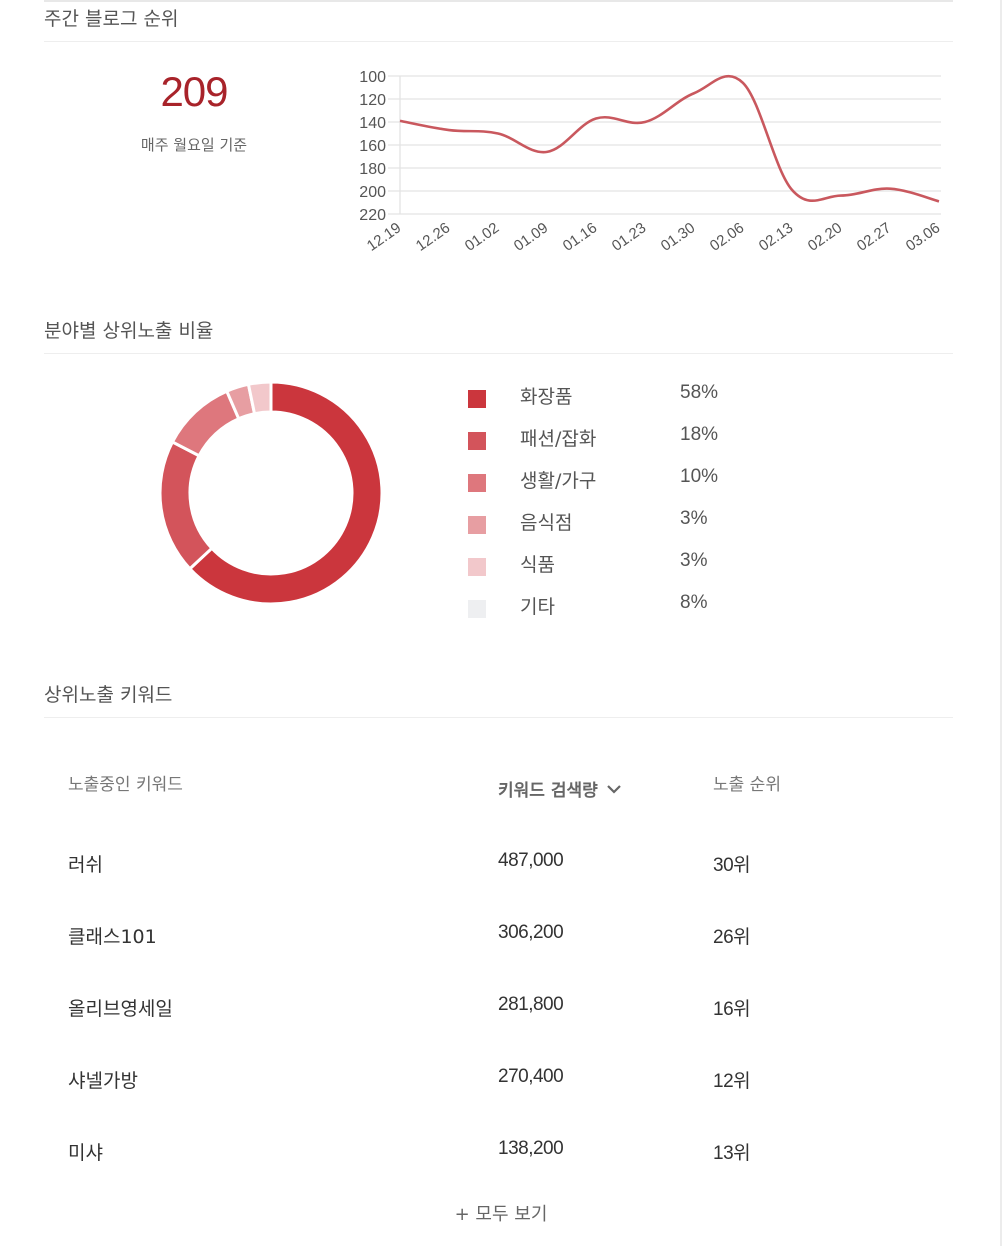 This screenshot has width=1002, height=1246. I want to click on column-header-volume-label: 키워드 검색량, so click(548, 791).